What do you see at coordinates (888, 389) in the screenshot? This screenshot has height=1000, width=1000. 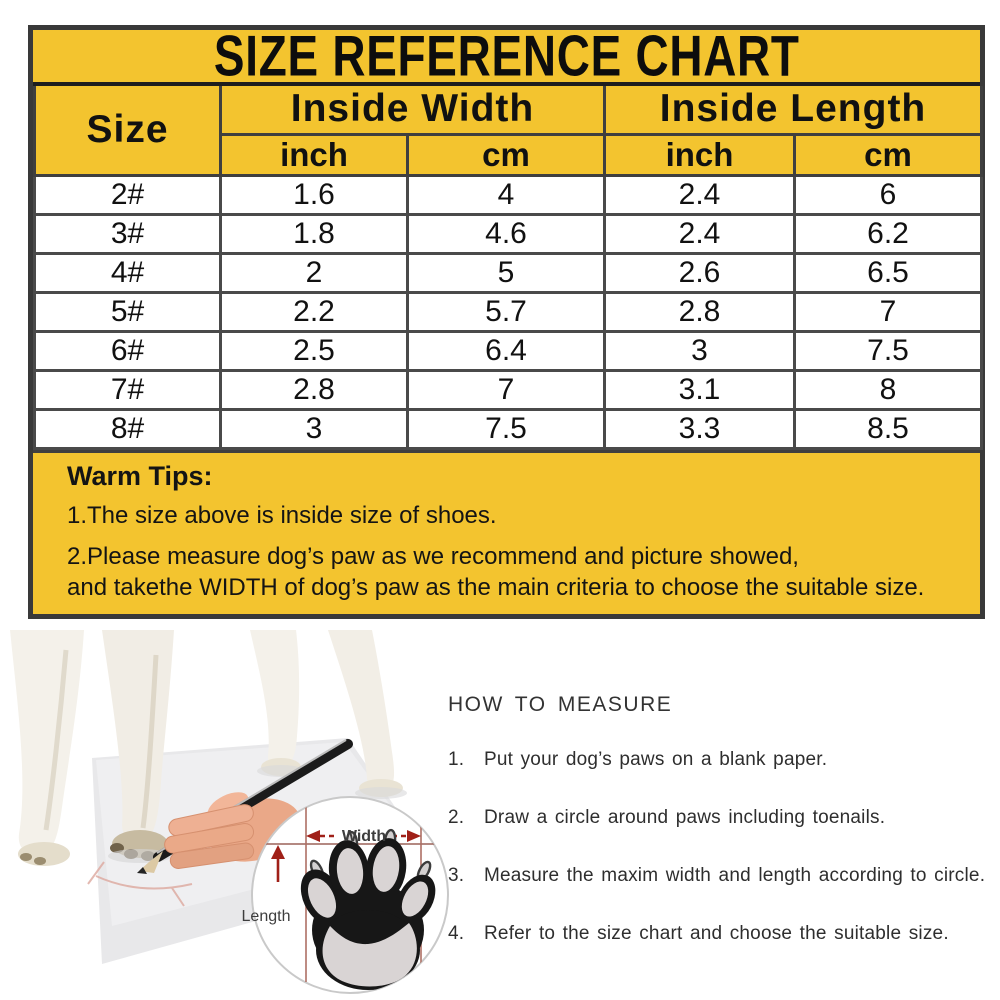 I see `cell-l_cm: 8` at bounding box center [888, 389].